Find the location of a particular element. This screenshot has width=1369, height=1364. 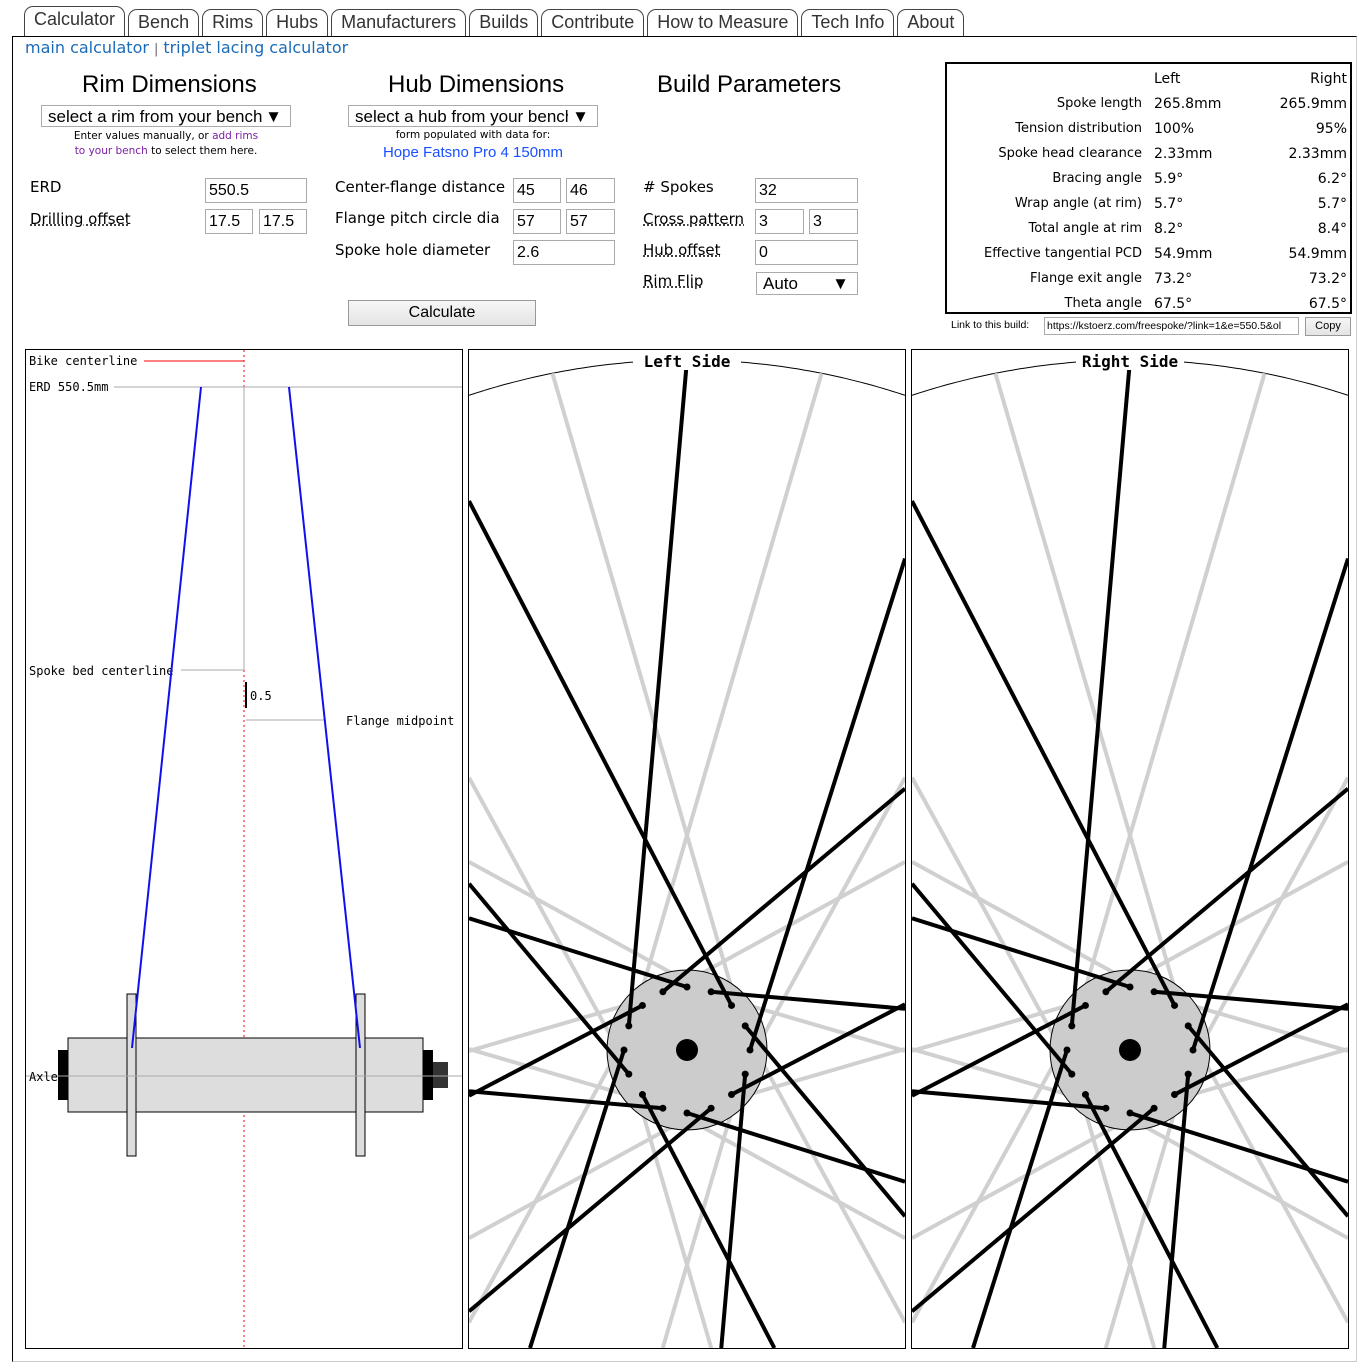

spokes-label: # Spokes is located at coordinates (678, 187).